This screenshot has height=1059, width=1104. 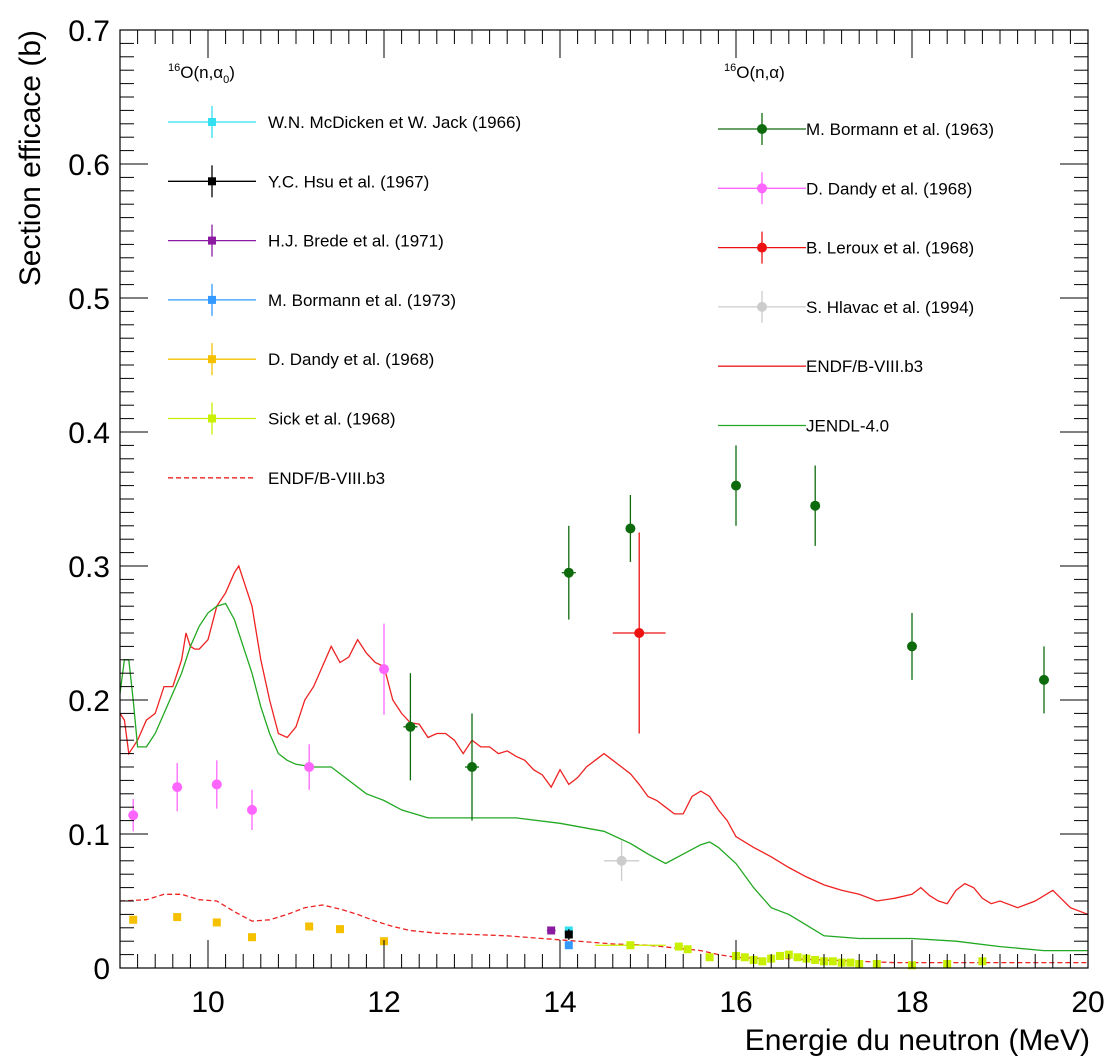 What do you see at coordinates (201, 74) in the screenshot?
I see `legend-left-title: 16O(n,α0)` at bounding box center [201, 74].